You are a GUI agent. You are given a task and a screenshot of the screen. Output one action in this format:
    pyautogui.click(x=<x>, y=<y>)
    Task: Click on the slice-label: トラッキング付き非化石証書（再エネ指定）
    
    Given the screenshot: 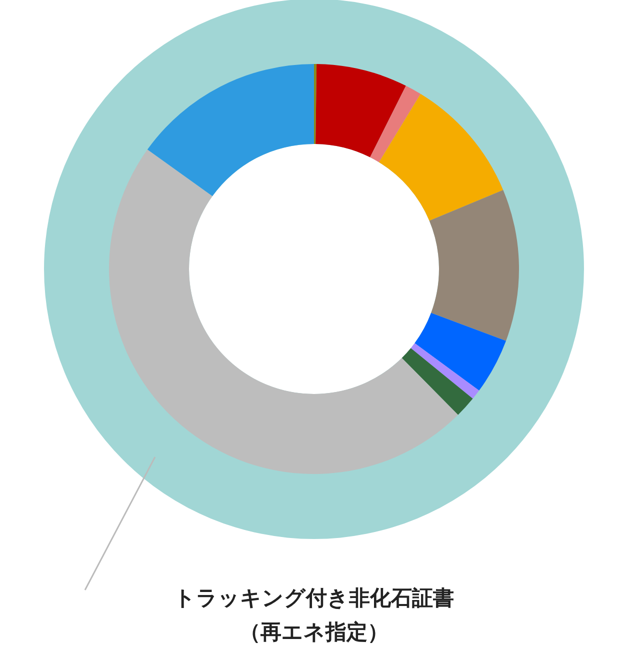 What is the action you would take?
    pyautogui.click(x=314, y=615)
    